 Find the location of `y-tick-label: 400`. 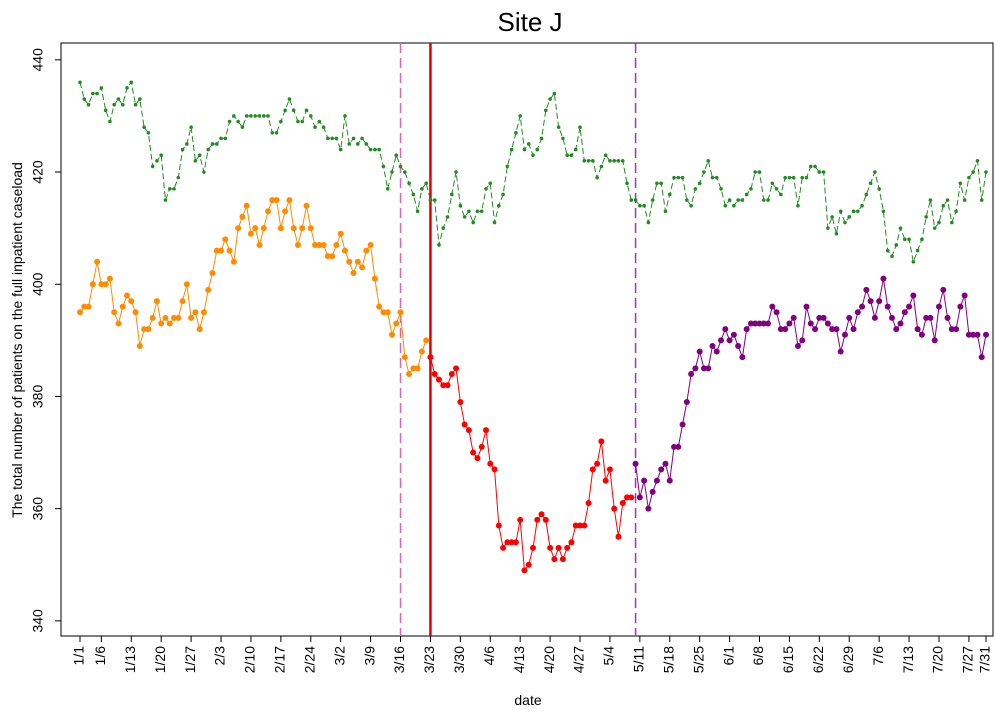

y-tick-label: 400 is located at coordinates (38, 284).